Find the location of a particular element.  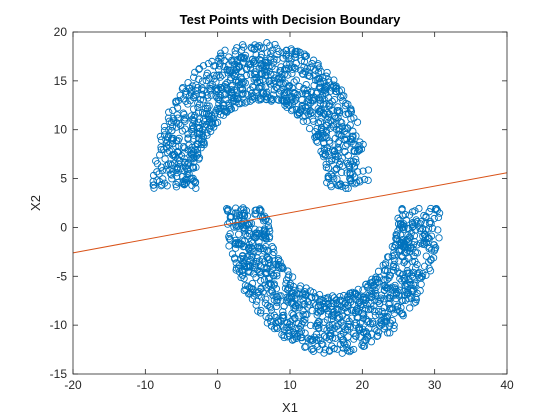

x-tick-label: 40 is located at coordinates (507, 385).